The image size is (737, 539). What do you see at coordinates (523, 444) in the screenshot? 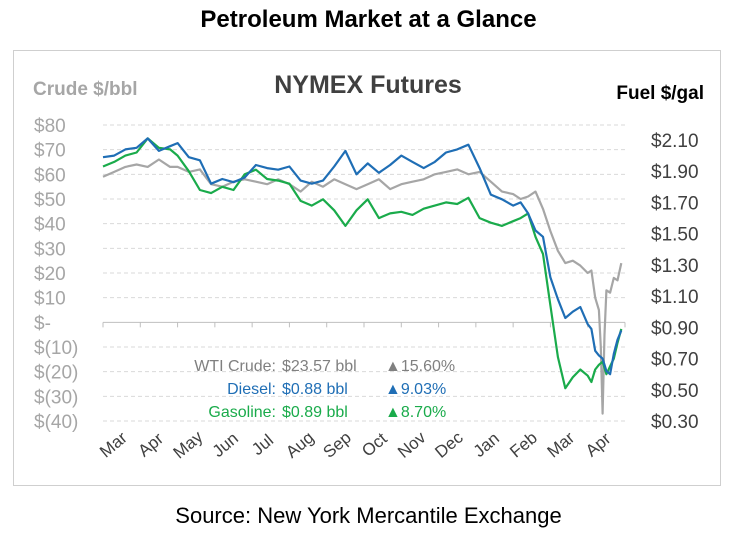
I see `x-tick-label: Feb` at bounding box center [523, 444].